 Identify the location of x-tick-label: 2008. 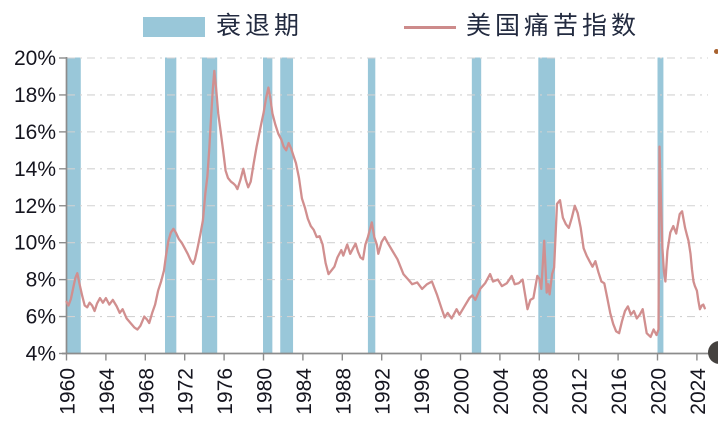
(540, 391).